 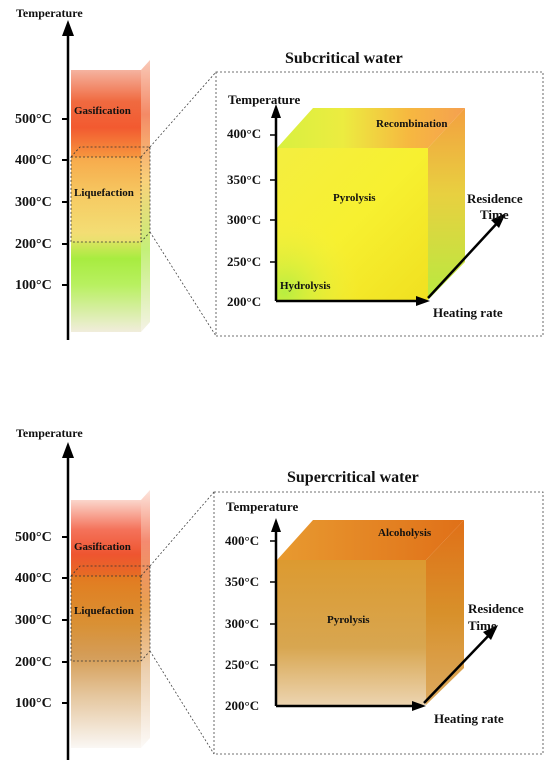 What do you see at coordinates (33, 119) in the screenshot?
I see `top-tick-500: 500°C` at bounding box center [33, 119].